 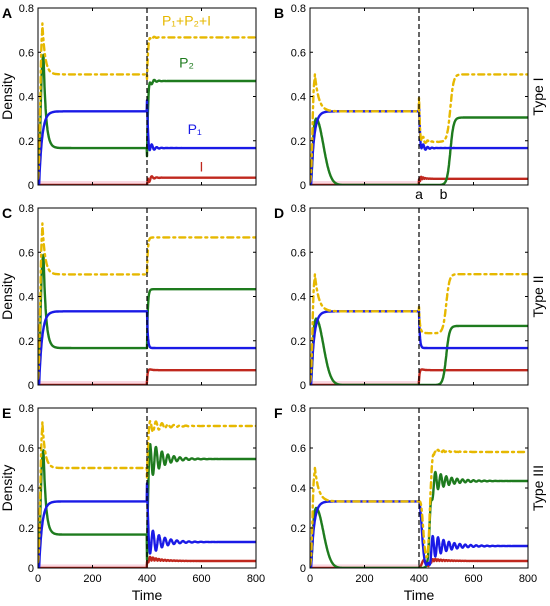 I want to click on panel-letter: A, so click(x=7, y=13).